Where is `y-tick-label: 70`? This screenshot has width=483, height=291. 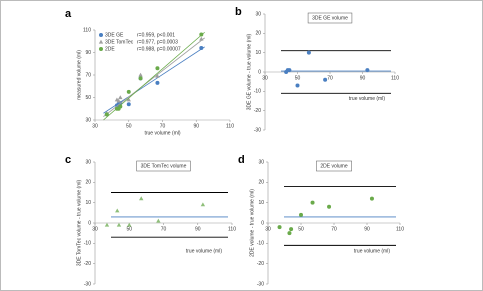 y-tick-label: 70 is located at coordinates (88, 75).